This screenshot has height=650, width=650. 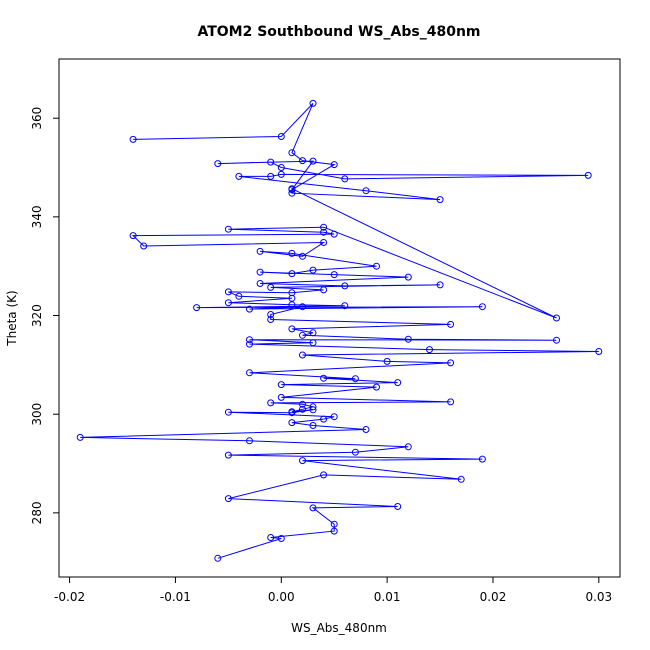 I want to click on y-tick-label: 320, so click(x=37, y=315).